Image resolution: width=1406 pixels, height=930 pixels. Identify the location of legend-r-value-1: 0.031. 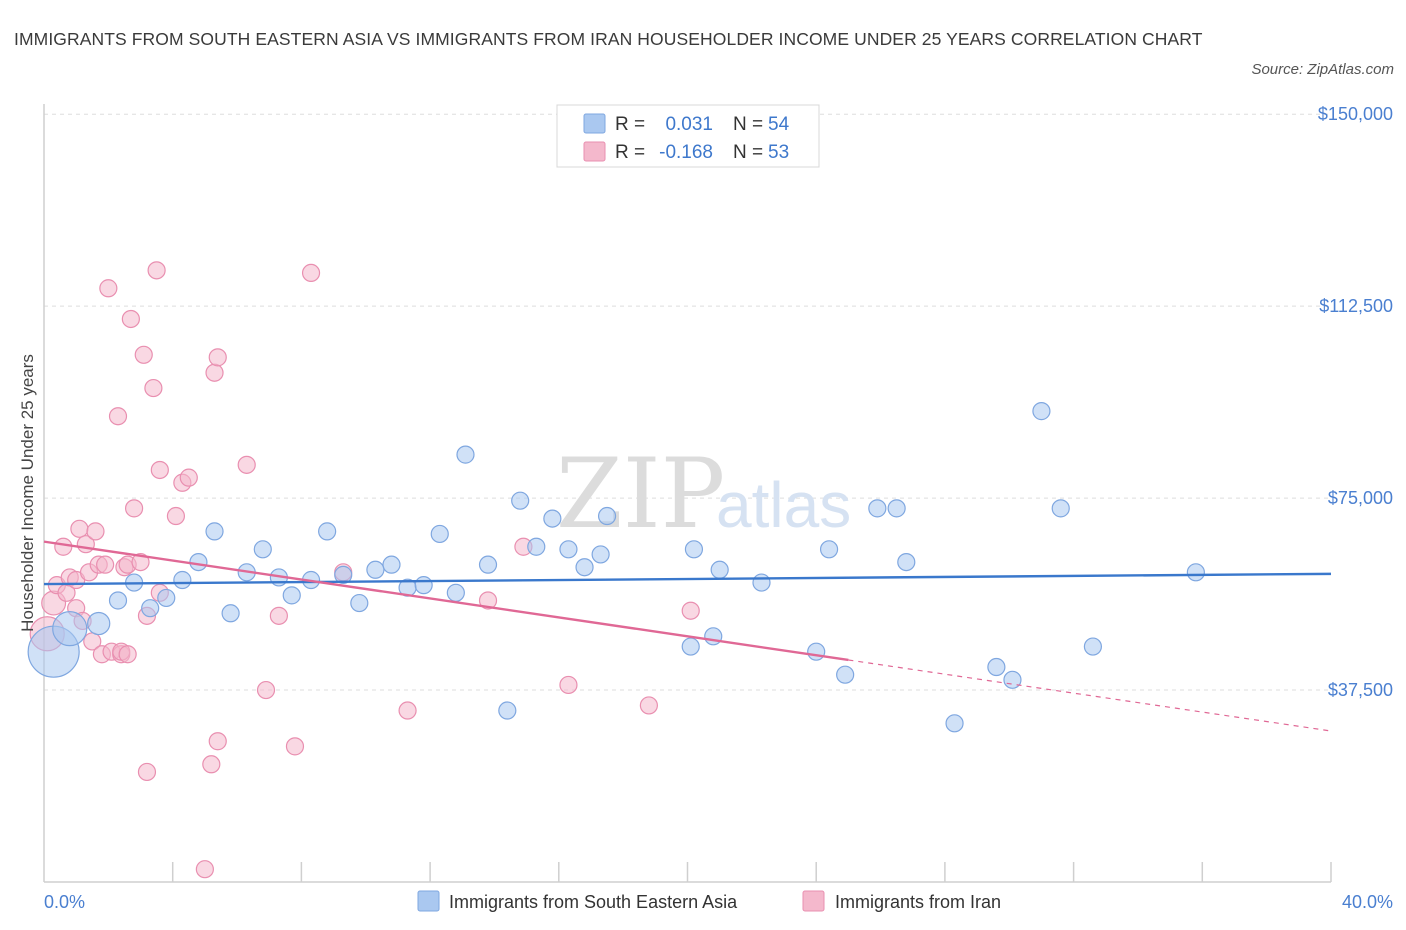
(689, 124).